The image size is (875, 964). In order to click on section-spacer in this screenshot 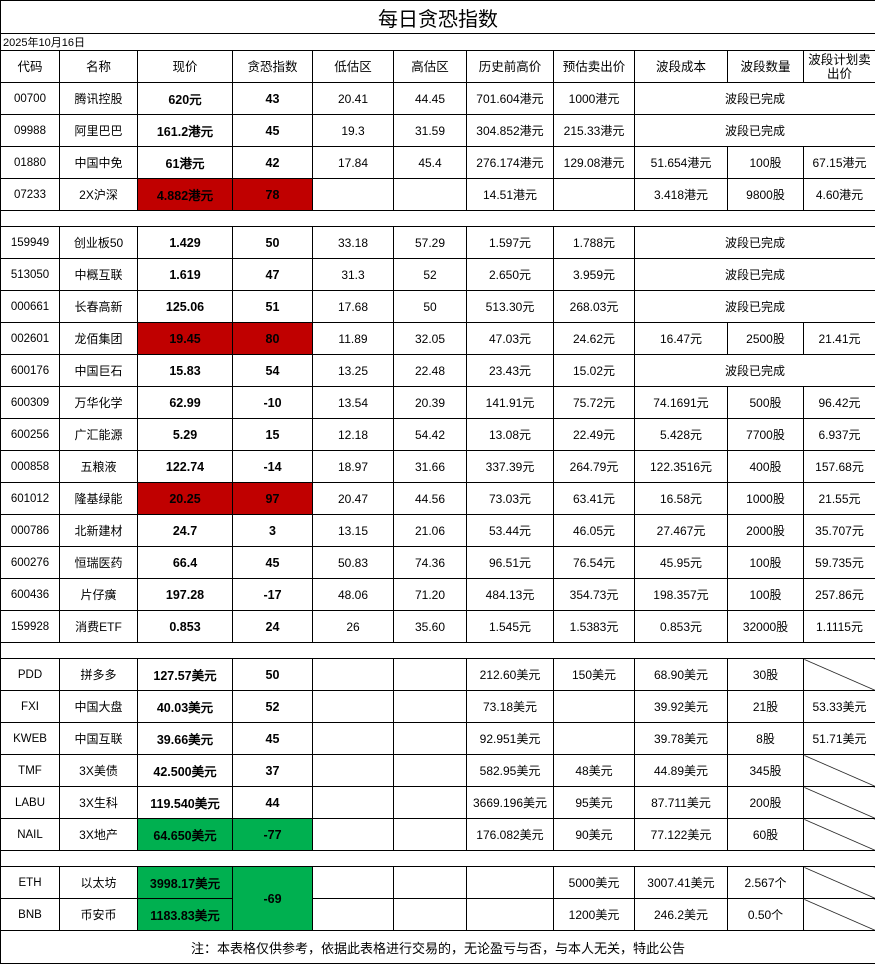, I will do `click(438, 859)`.